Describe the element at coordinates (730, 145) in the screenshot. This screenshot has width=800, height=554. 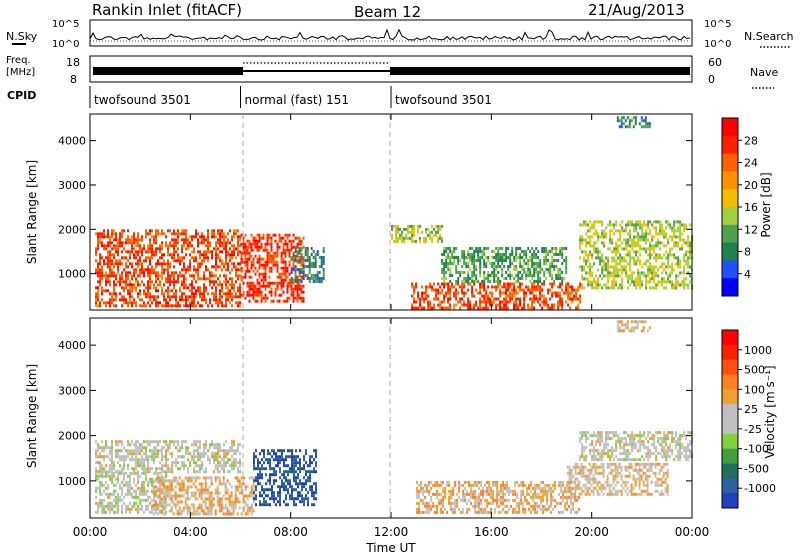
I see `power-colorbar-band` at that location.